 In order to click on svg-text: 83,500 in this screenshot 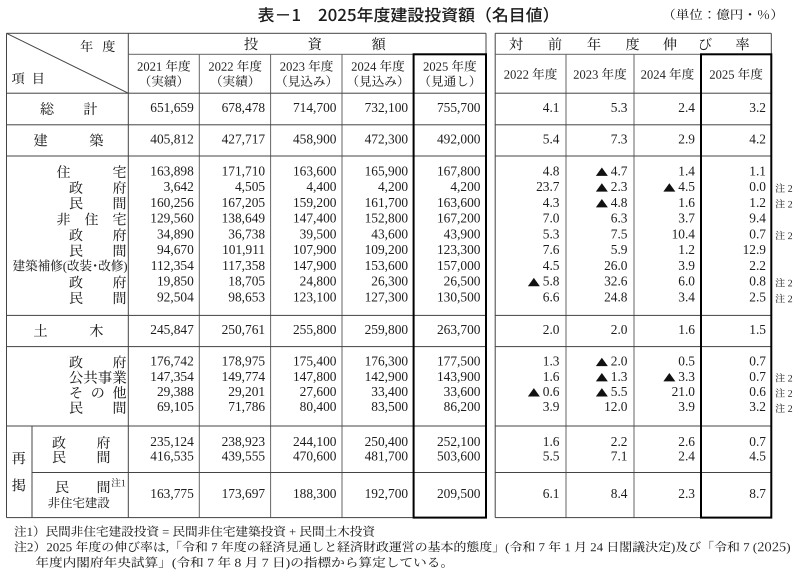, I will do `click(389, 406)`.